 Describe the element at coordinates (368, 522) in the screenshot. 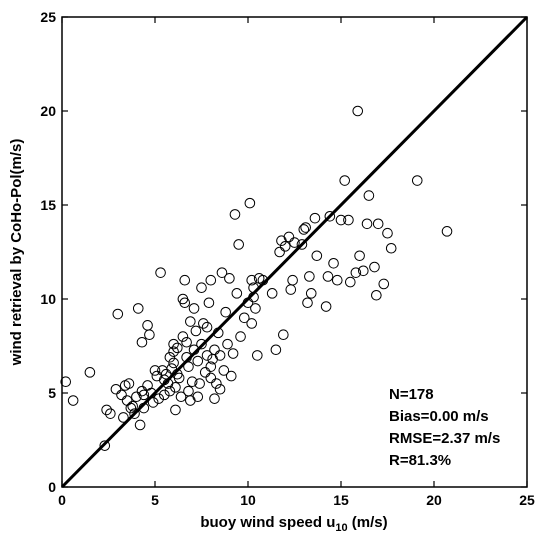

I see `x-axis-title-unit: (m/s)` at that location.